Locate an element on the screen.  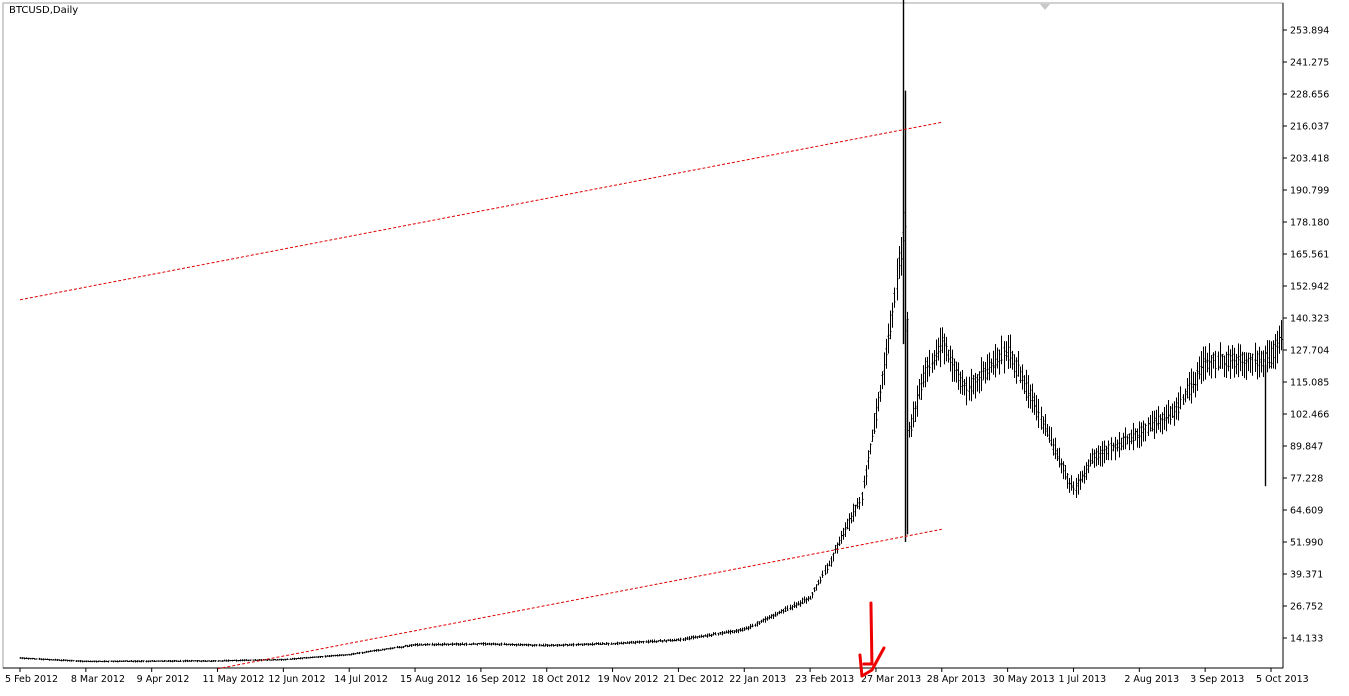
y-tick-label: 102.466 is located at coordinates (1309, 415).